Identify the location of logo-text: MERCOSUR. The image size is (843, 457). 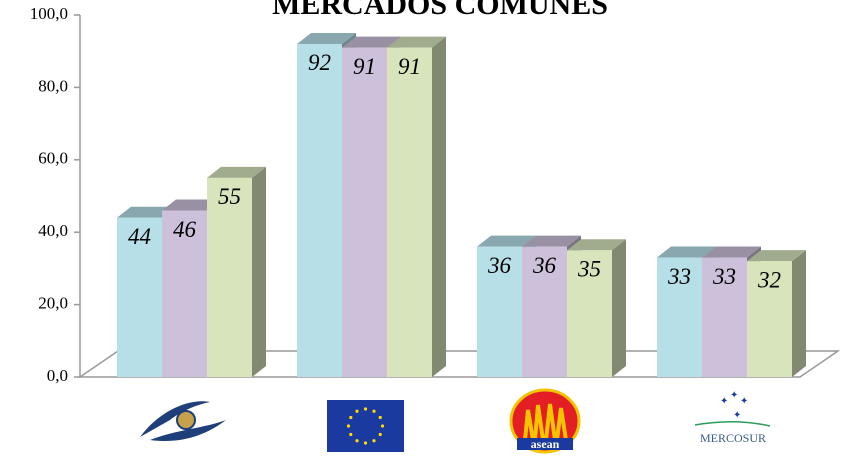
(733, 438).